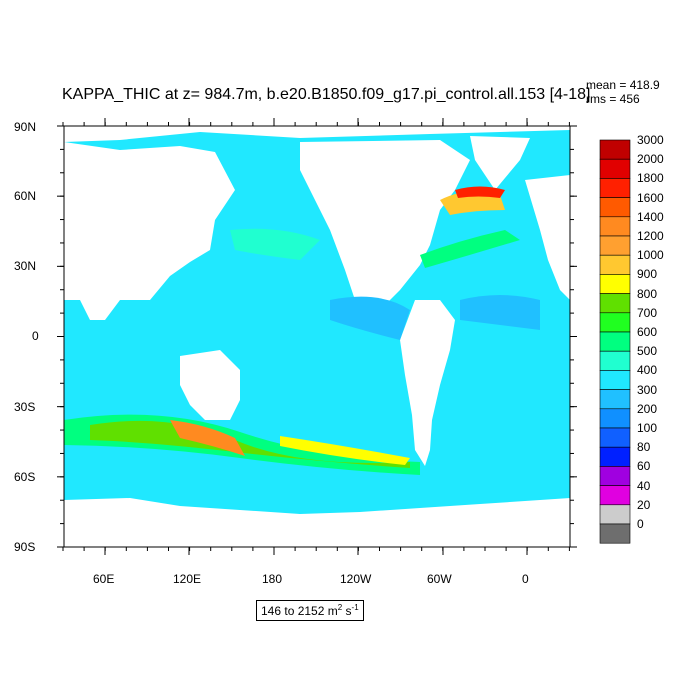 This screenshot has height=700, width=700. Describe the element at coordinates (149, 231) in the screenshot. I see `asia-land` at that location.